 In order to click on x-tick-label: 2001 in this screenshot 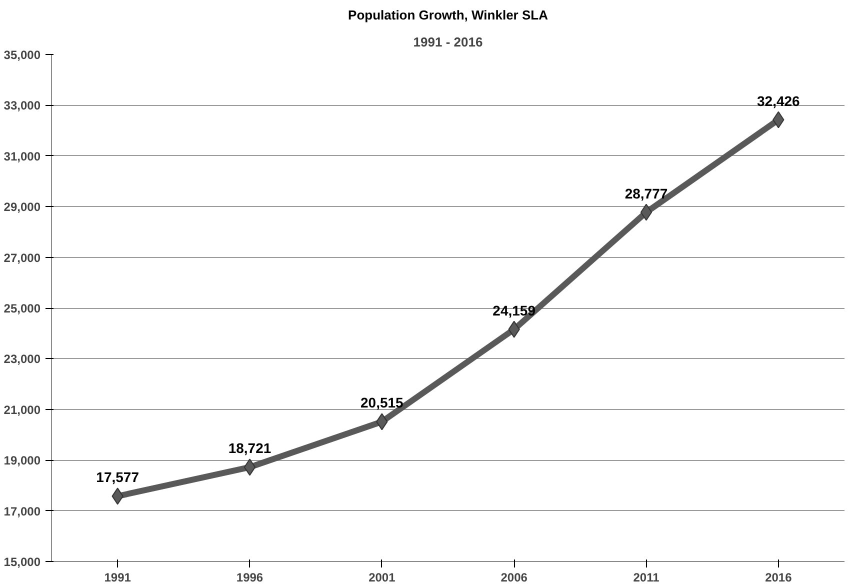, I will do `click(382, 577)`.